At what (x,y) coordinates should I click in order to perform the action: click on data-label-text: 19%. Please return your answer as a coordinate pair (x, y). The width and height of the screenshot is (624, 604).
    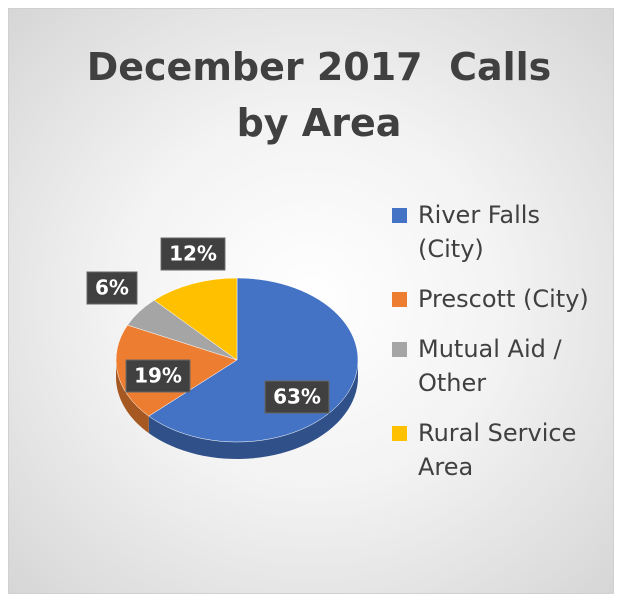
    Looking at the image, I should click on (158, 376).